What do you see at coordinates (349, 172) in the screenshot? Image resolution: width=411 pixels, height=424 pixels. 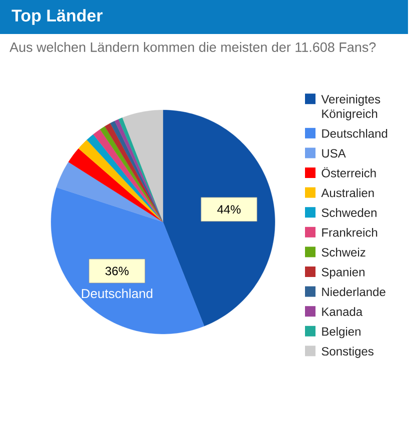 I see `legend-label: Österreich` at bounding box center [349, 172].